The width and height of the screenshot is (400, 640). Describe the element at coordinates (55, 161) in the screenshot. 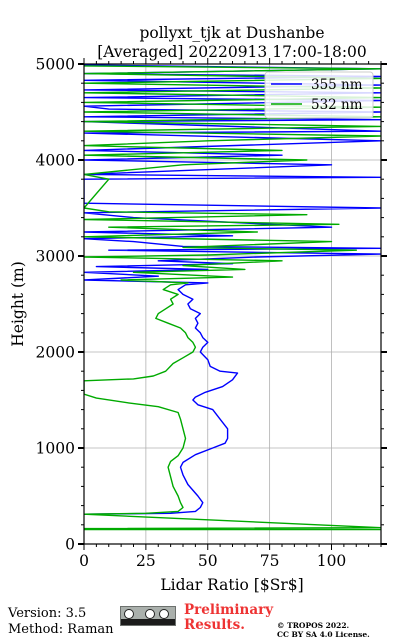

I see `y-tick-label-4000: 4000` at that location.